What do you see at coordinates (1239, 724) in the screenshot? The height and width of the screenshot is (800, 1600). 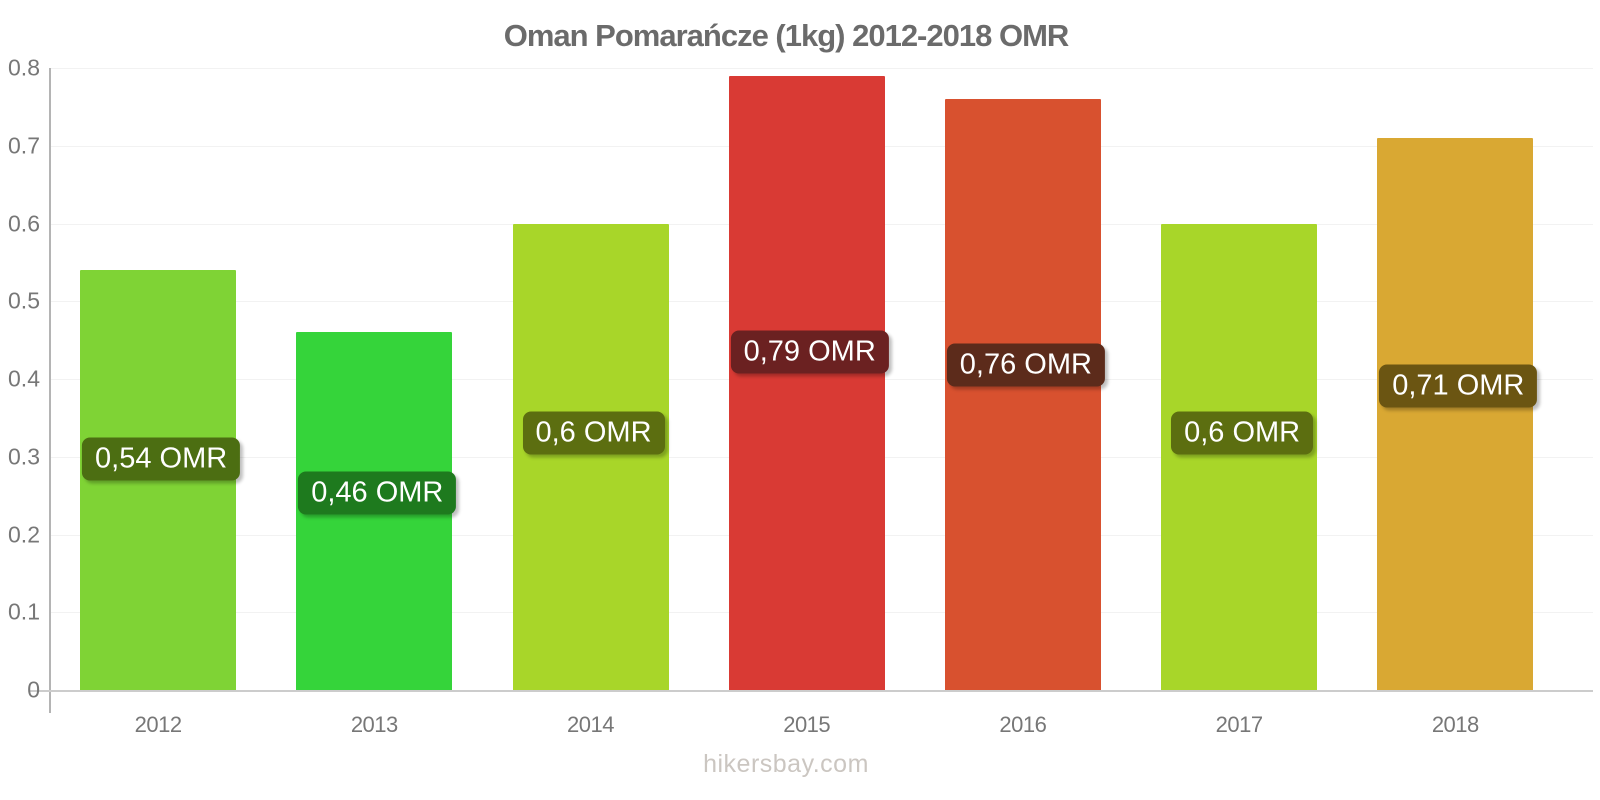 I see `x-tick-label-2017: 2017` at bounding box center [1239, 724].